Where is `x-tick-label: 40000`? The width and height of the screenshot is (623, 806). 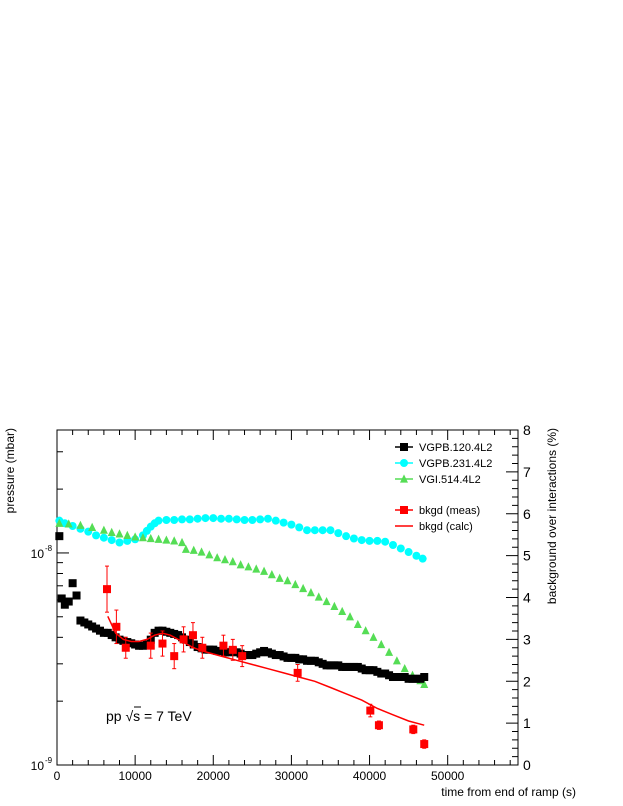 x-tick-label: 40000 is located at coordinates (370, 776).